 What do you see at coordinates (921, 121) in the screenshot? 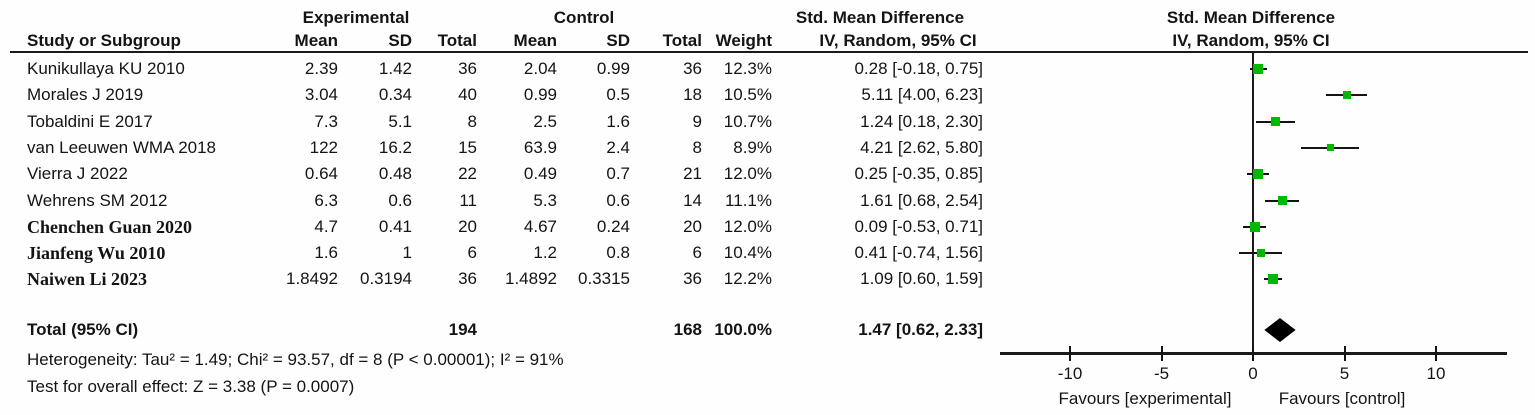
I see `cell-ci: 1.24 [0.18, 2.30]` at bounding box center [921, 121].